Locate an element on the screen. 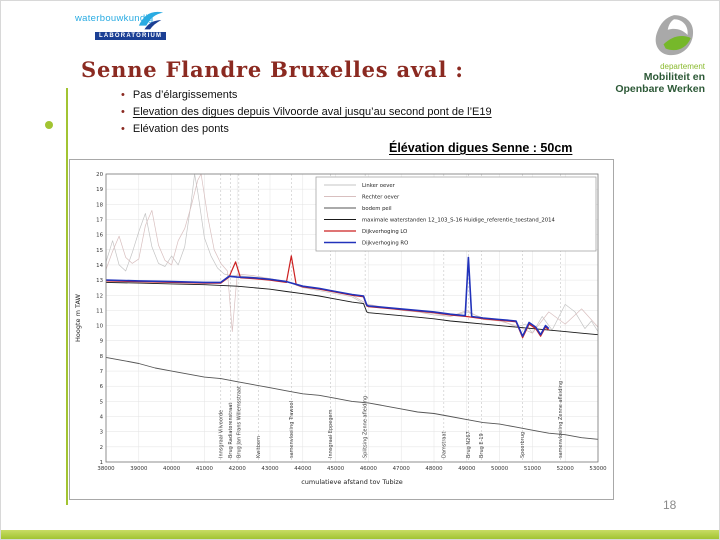 The height and width of the screenshot is (540, 720). bullet-item: • Pas d’élargissements is located at coordinates (306, 95).